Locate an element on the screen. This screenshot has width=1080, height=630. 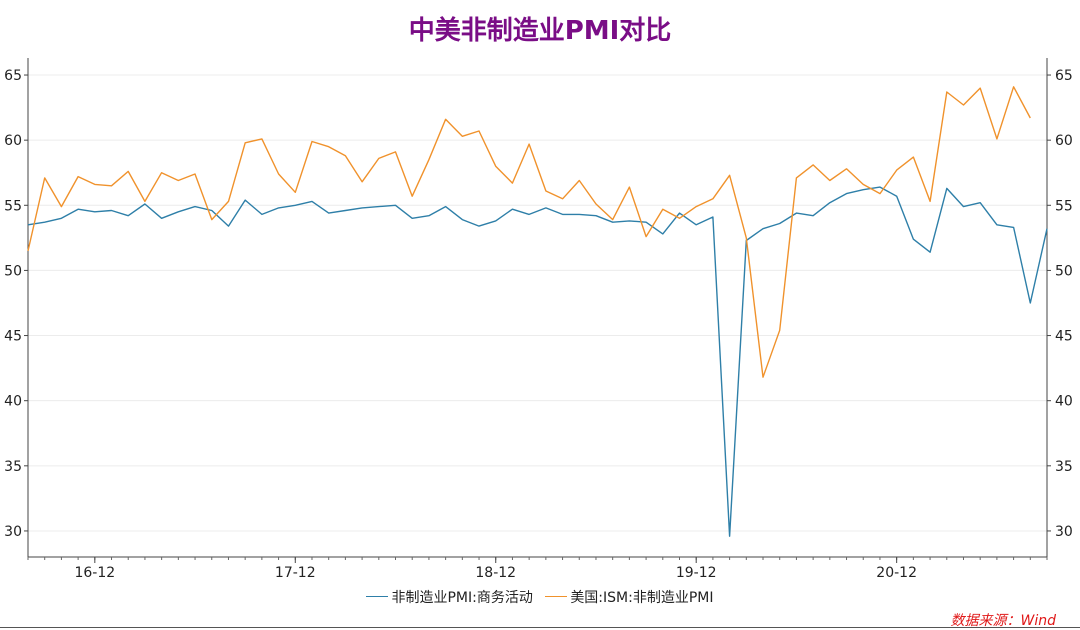
y-tick-label-right: 40 is located at coordinates (1064, 402).